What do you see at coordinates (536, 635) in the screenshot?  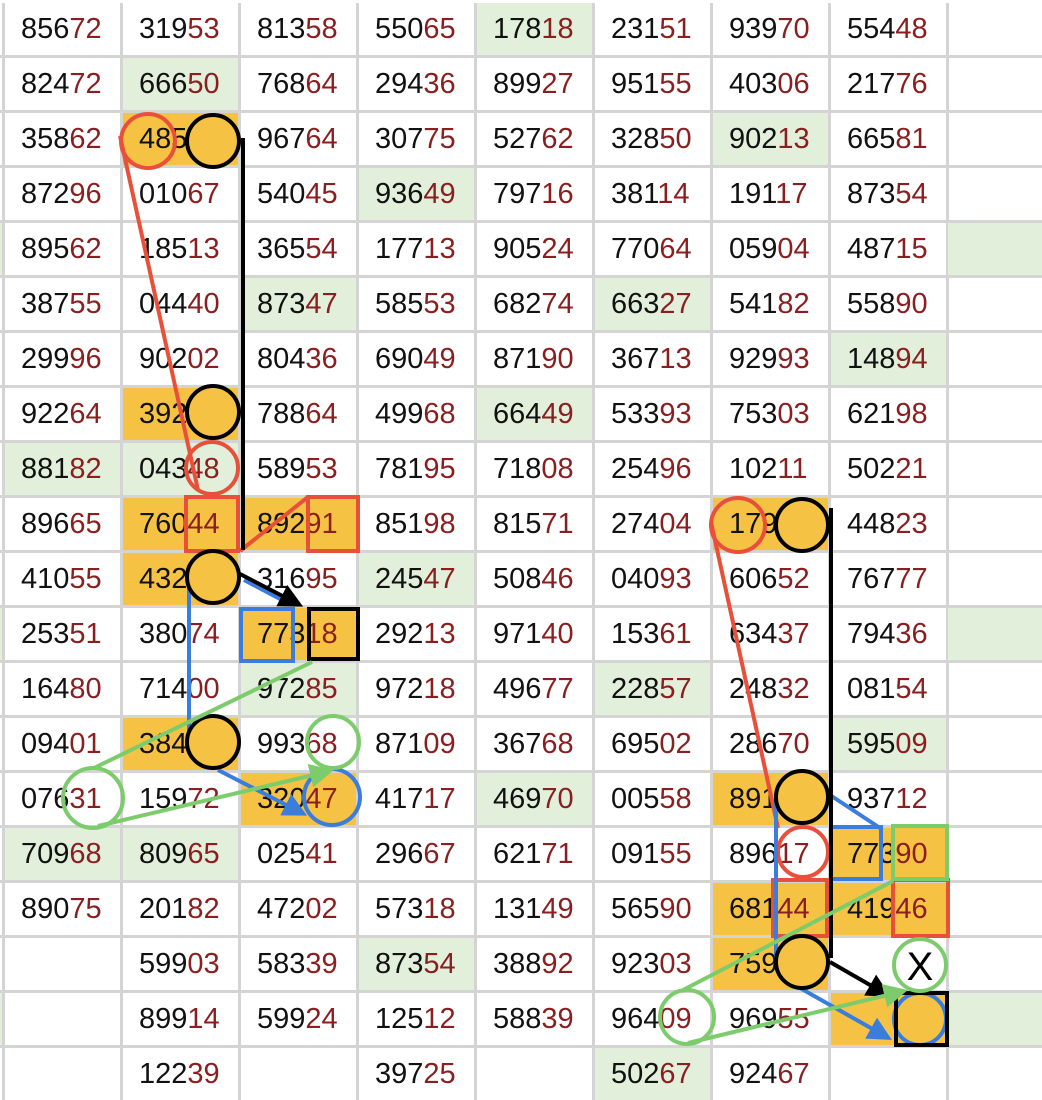 I see `number-cell: 97140` at bounding box center [536, 635].